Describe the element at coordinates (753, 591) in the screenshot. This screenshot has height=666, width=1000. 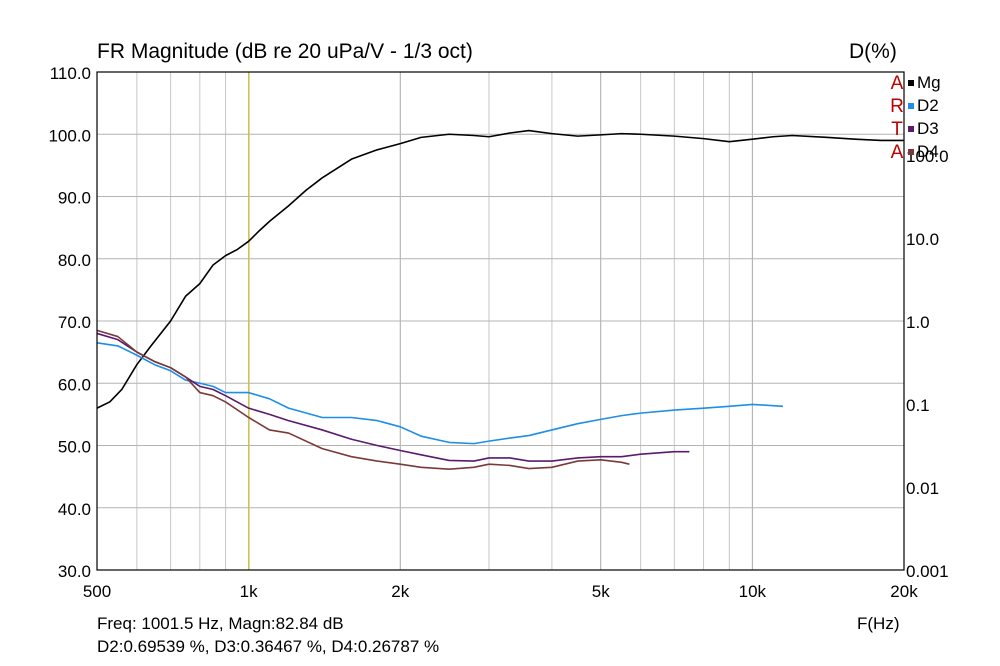
I see `x-tick-label: 10k` at that location.